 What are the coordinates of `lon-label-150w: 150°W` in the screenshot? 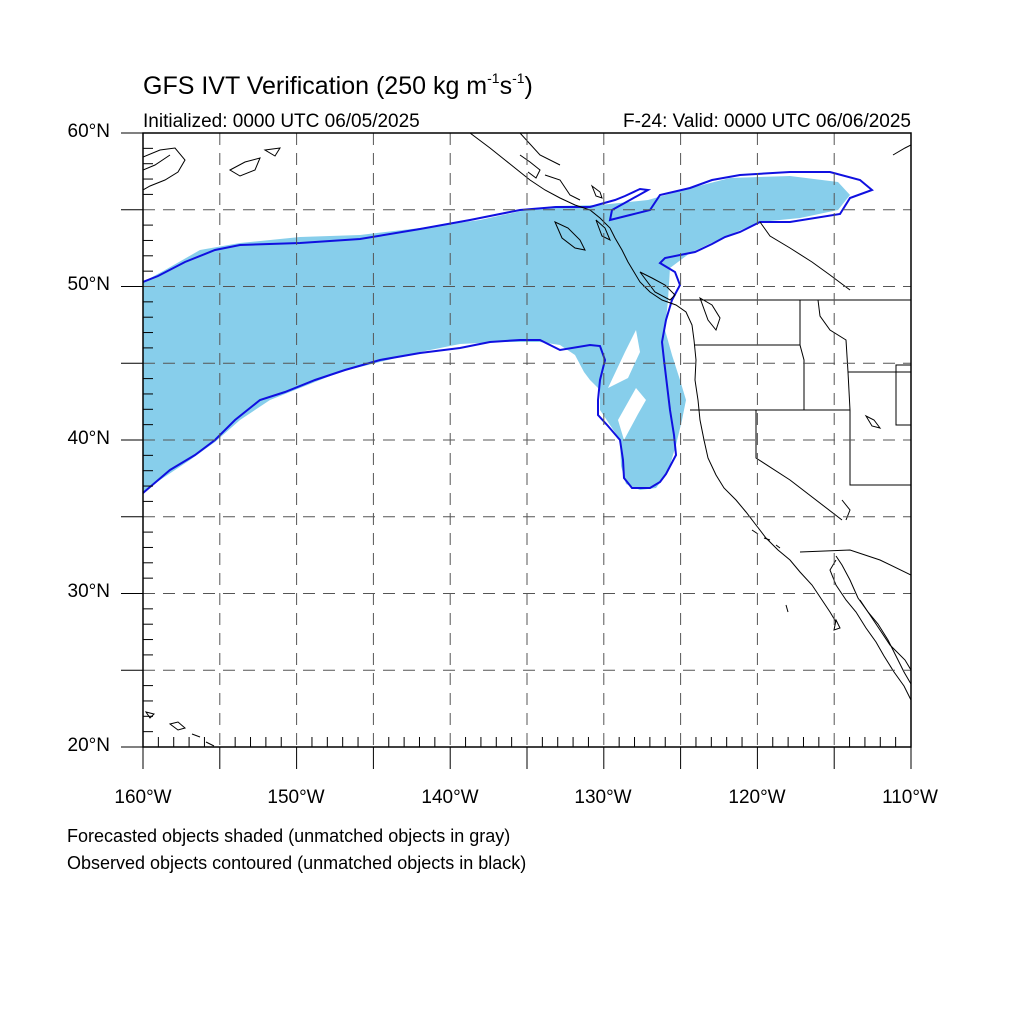 It's located at (296, 797).